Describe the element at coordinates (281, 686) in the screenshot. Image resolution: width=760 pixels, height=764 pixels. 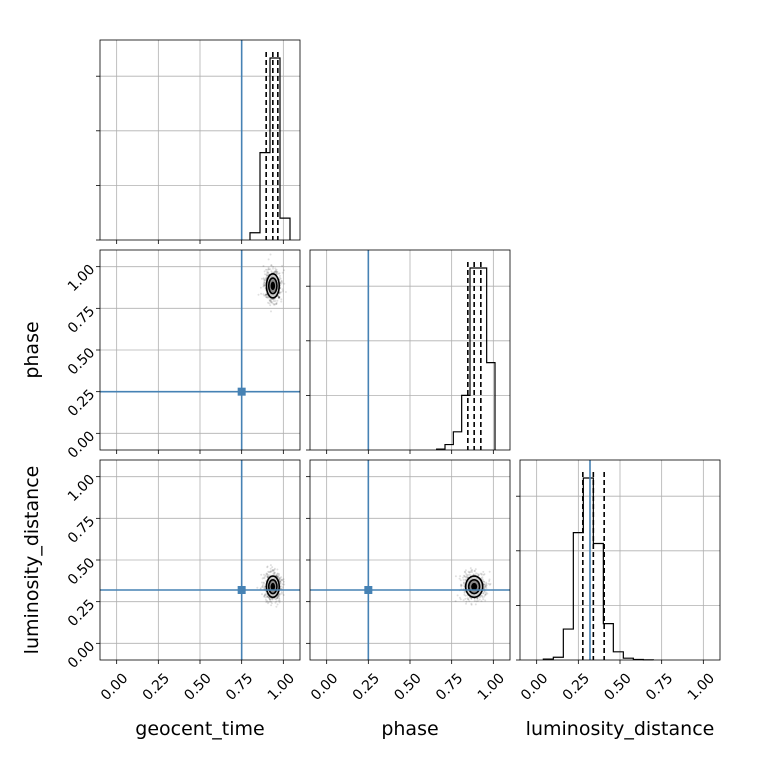
I see `x-tick-label: 1.00` at that location.